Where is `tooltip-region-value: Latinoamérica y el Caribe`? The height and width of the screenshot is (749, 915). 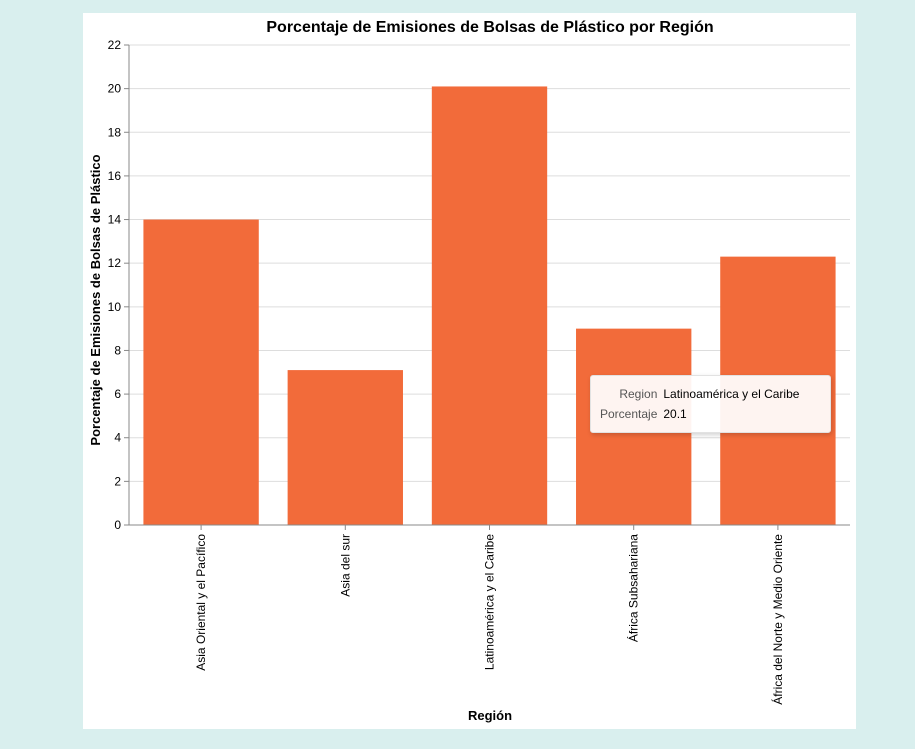
tooltip-region-value: Latinoamérica y el Caribe is located at coordinates (731, 394).